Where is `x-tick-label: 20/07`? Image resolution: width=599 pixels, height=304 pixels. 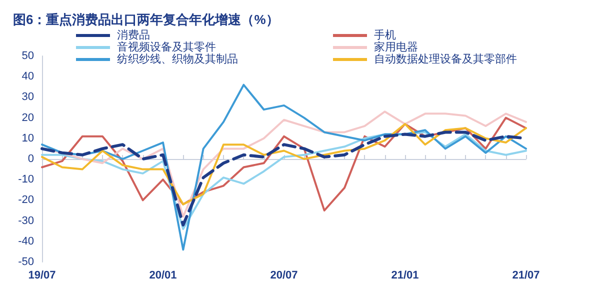 x-tick-label: 20/07 is located at coordinates (284, 276).